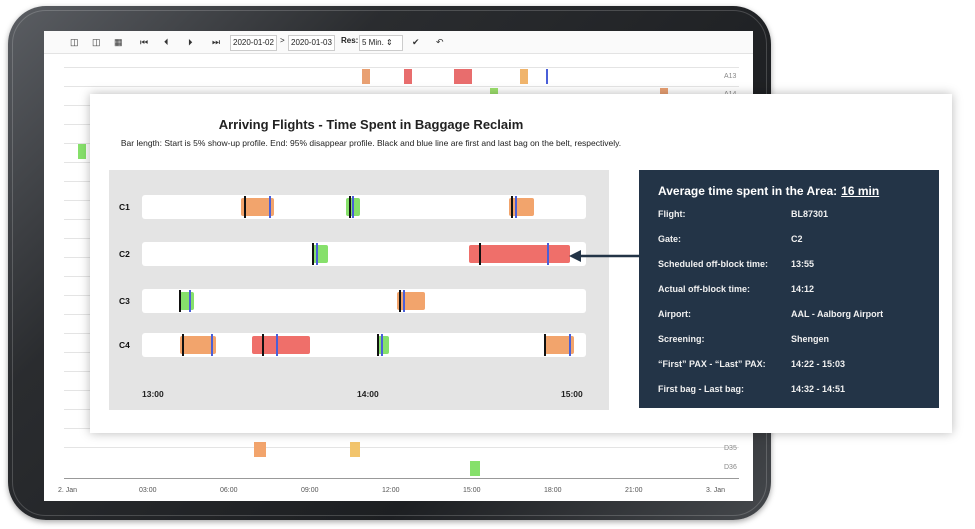  What do you see at coordinates (810, 339) in the screenshot?
I see `info-value: Shengen` at bounding box center [810, 339].